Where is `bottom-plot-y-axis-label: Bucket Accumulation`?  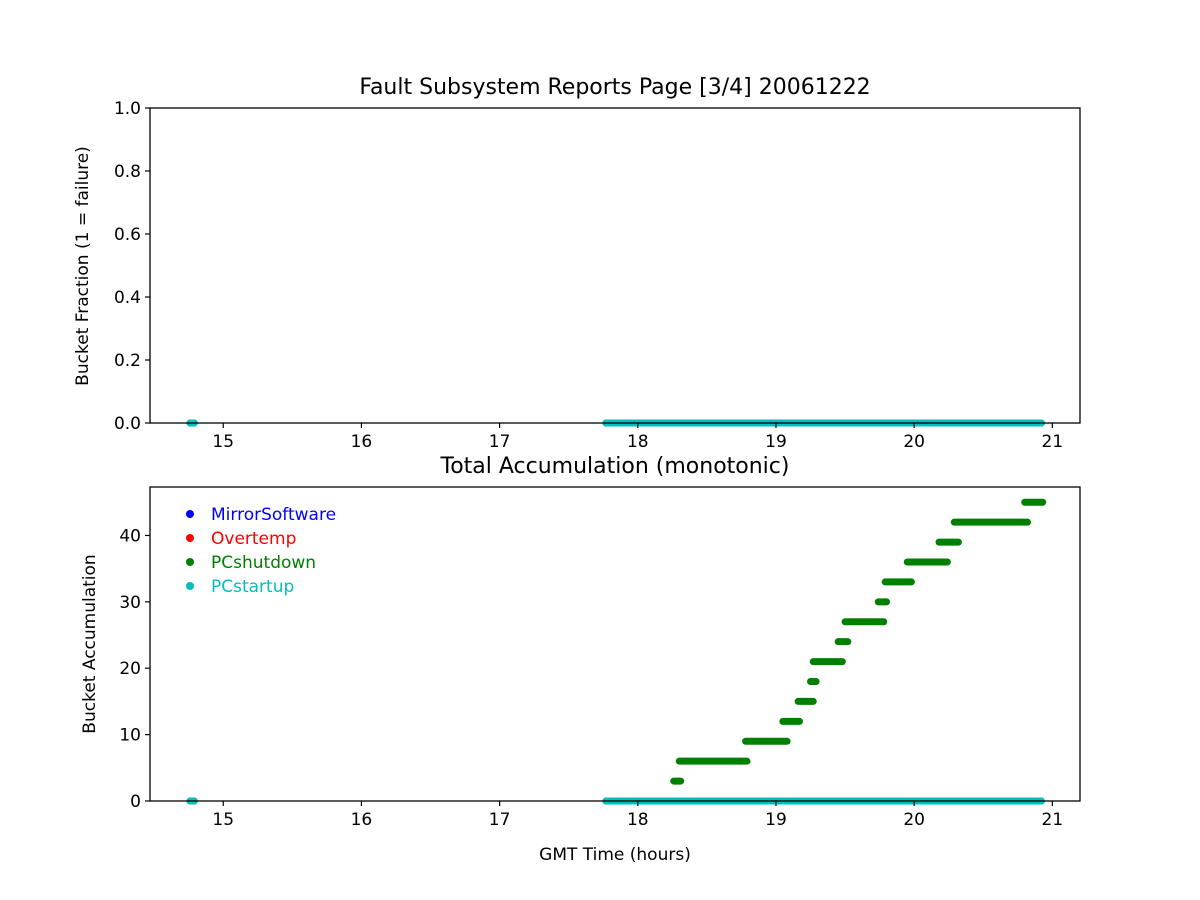
bottom-plot-y-axis-label: Bucket Accumulation is located at coordinates (90, 643).